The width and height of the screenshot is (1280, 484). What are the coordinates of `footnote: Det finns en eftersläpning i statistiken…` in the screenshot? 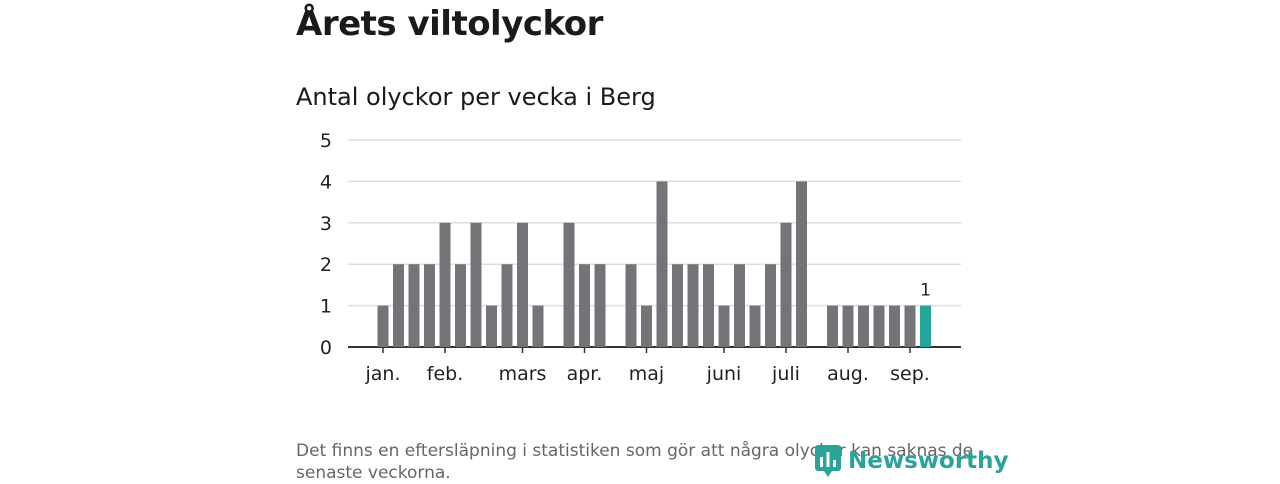 It's located at (635, 462).